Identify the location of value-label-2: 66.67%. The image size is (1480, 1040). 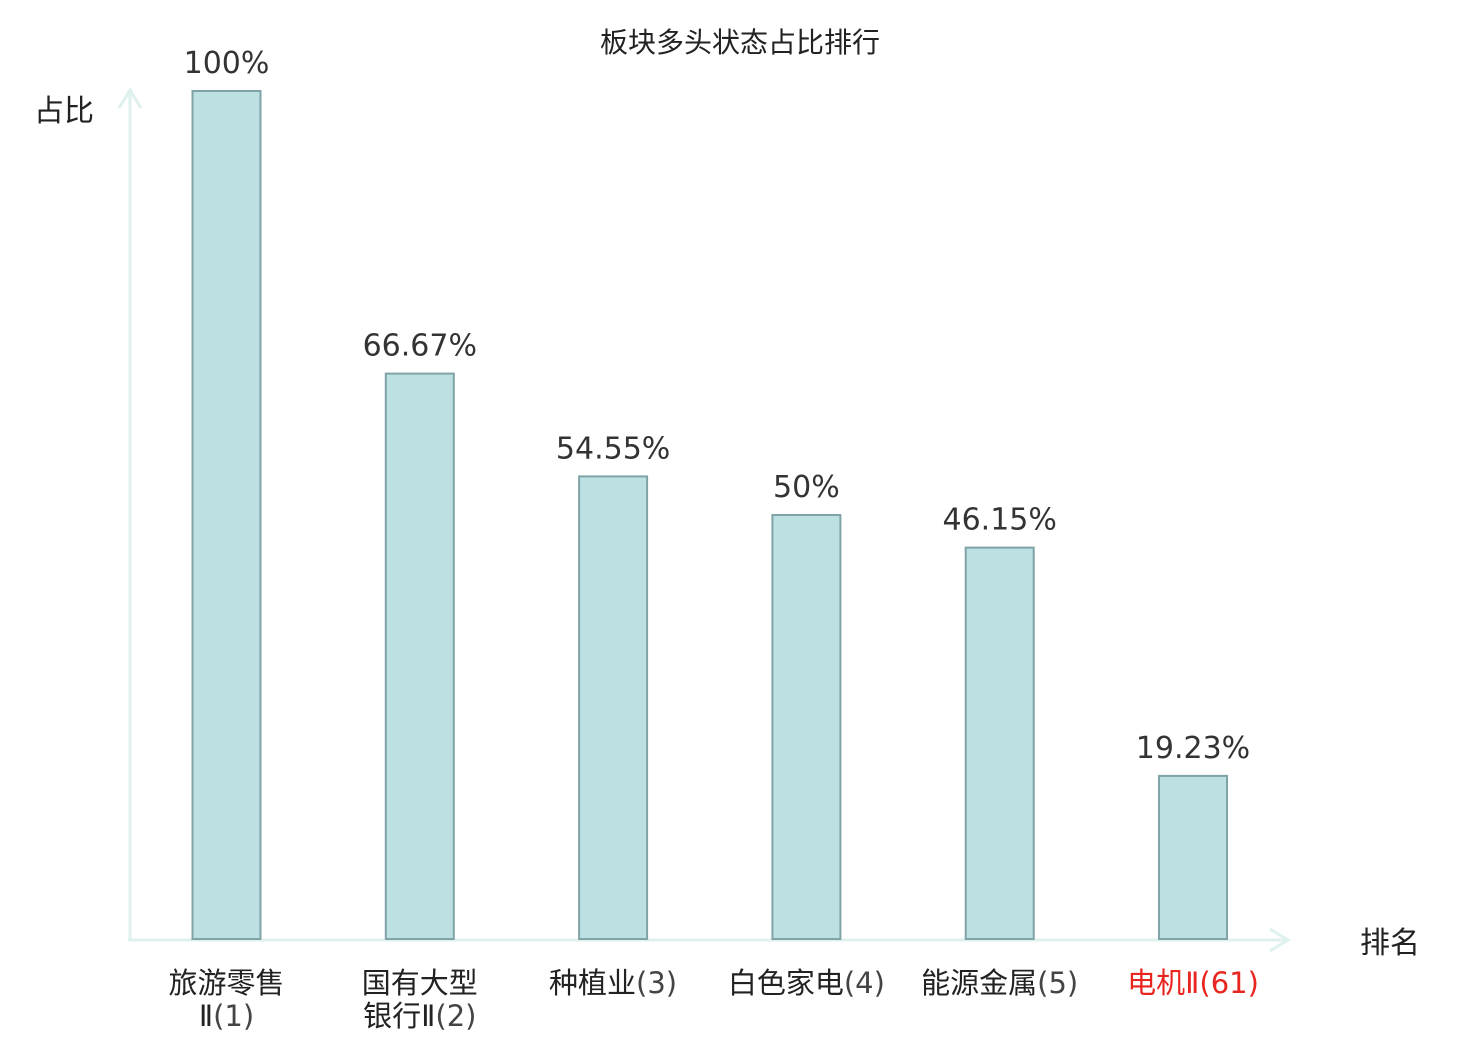
(420, 346).